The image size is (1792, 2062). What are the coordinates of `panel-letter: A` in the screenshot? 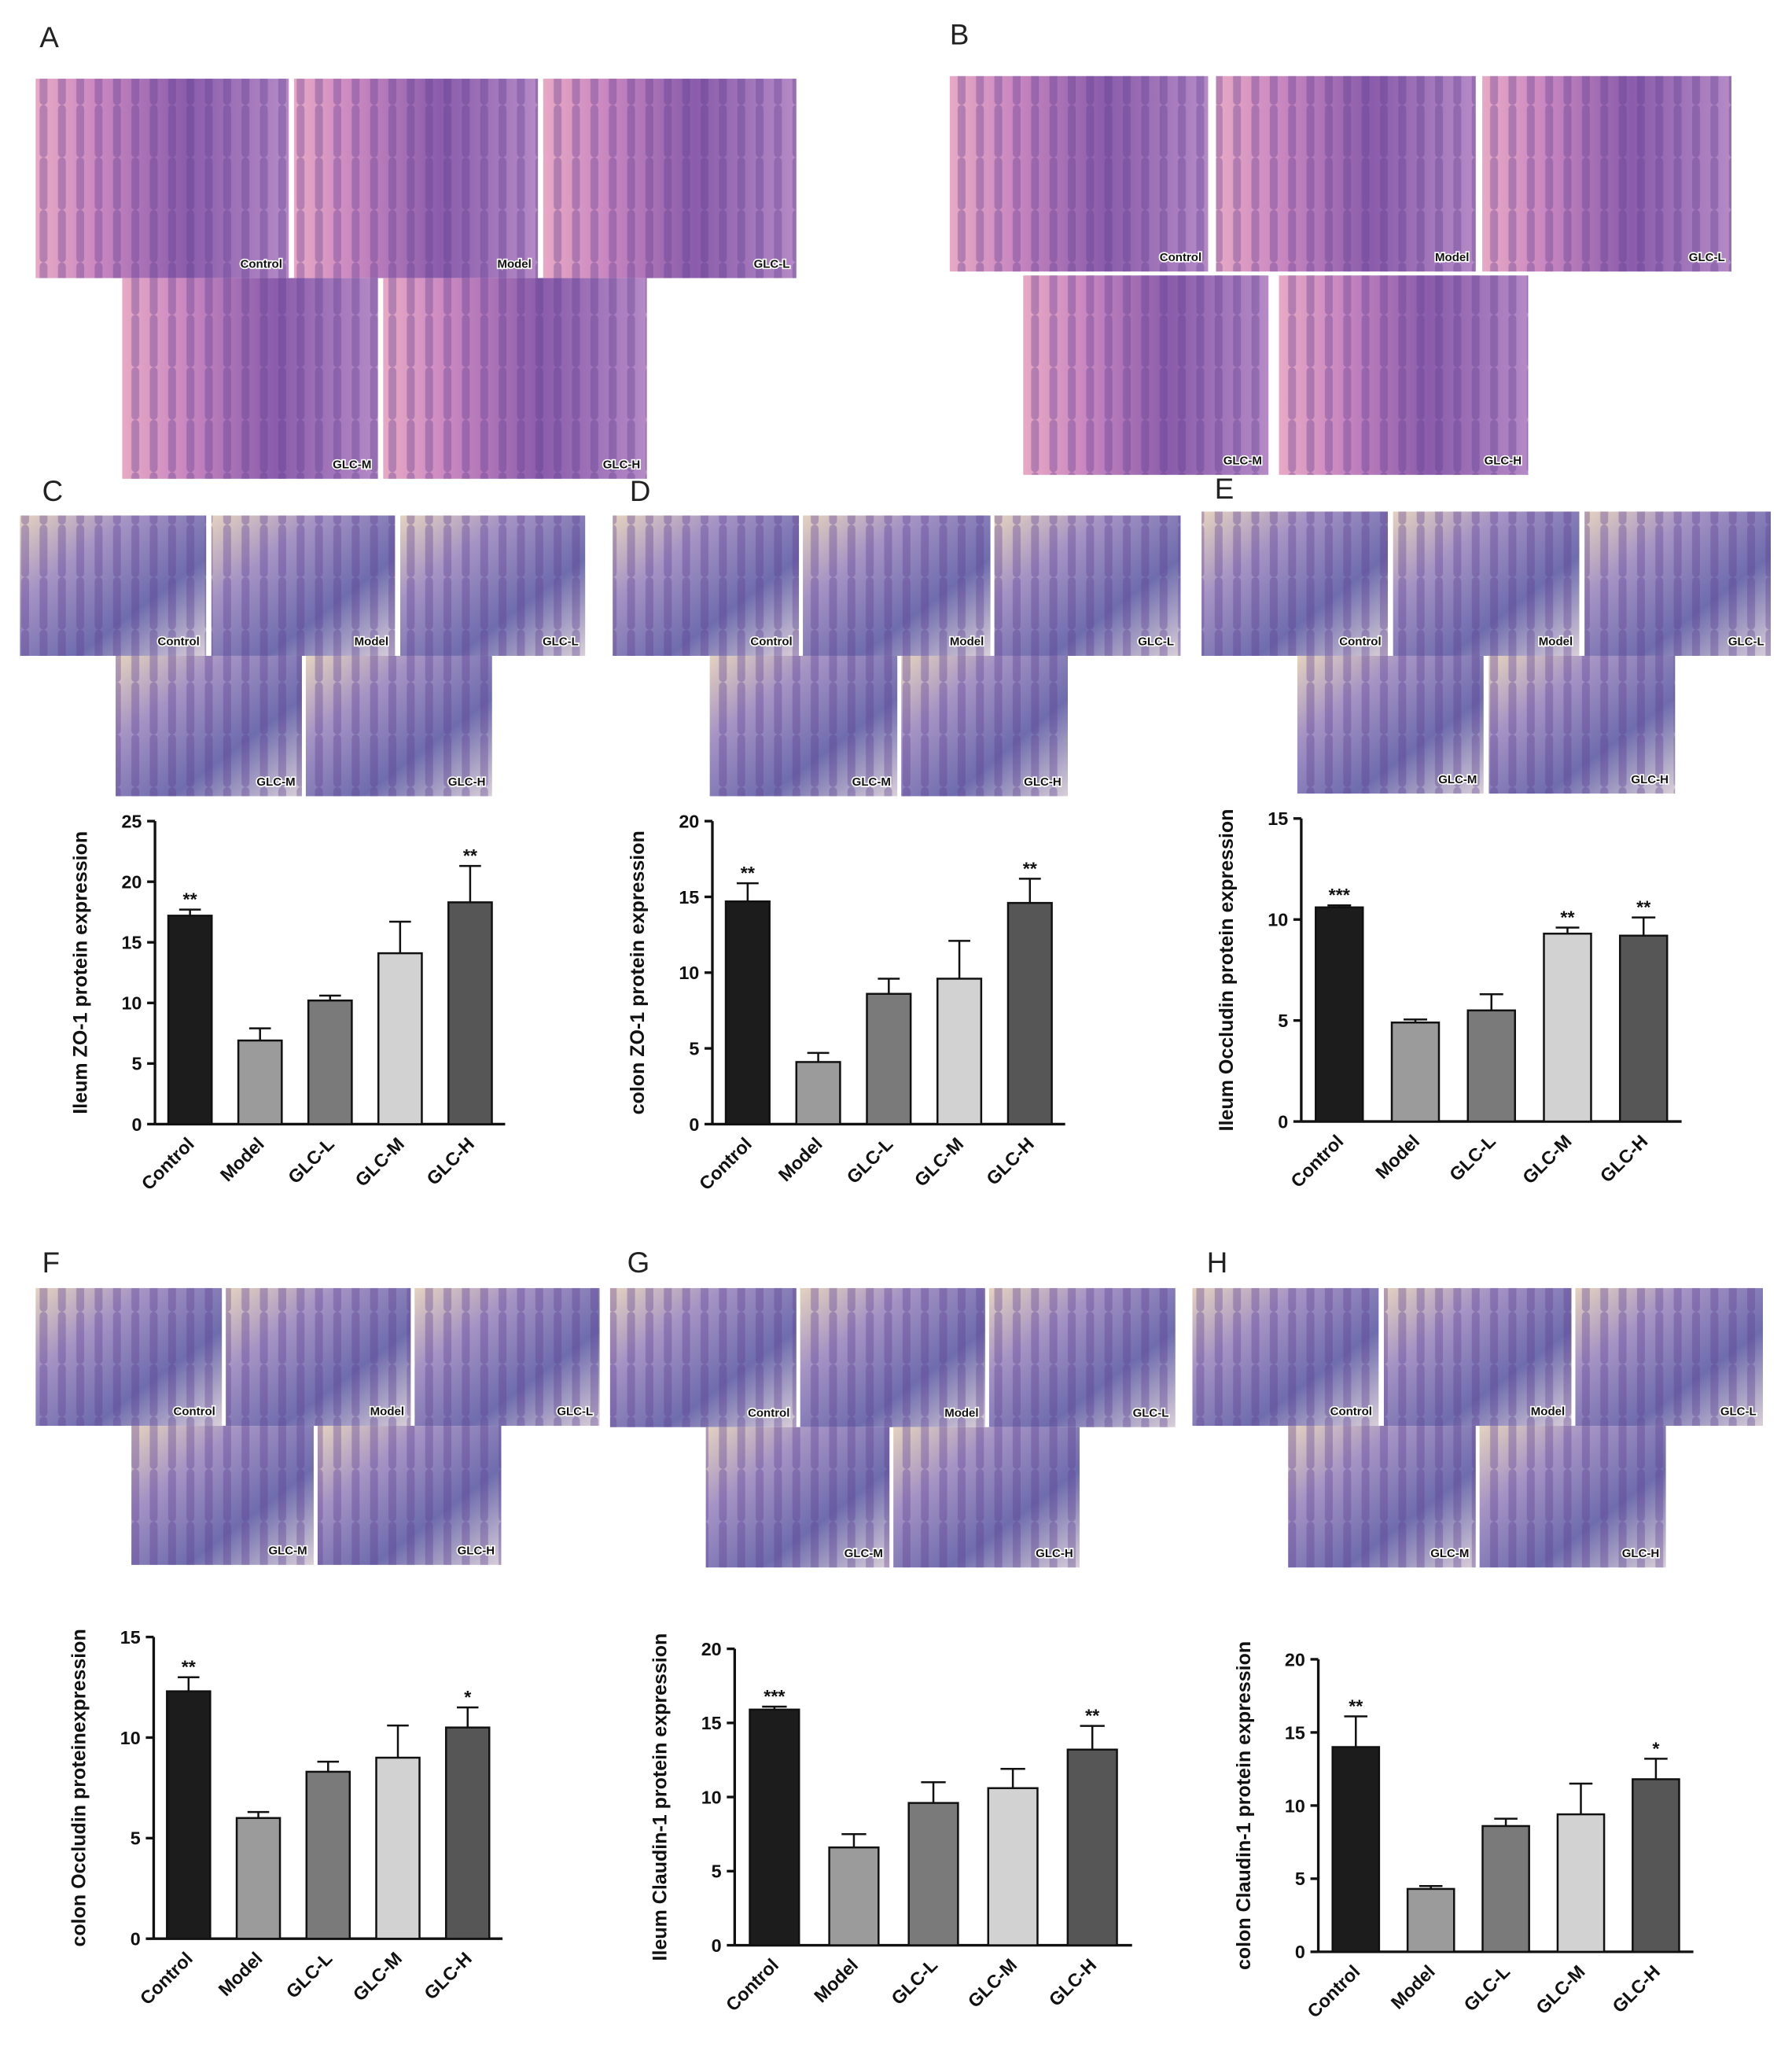 It's located at (49, 37).